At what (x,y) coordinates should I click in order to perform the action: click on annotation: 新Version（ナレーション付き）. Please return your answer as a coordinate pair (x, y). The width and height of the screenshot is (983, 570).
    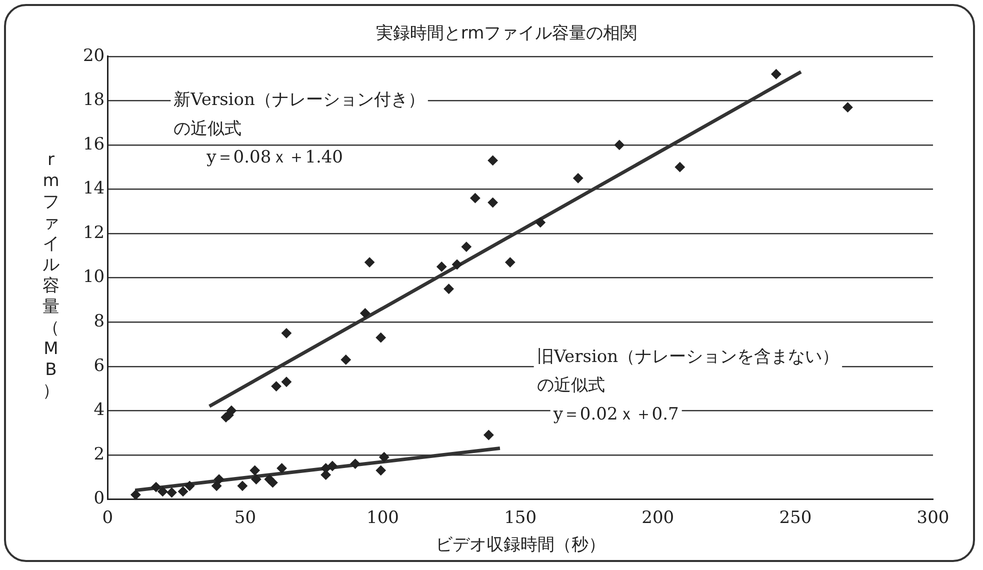
    Looking at the image, I should click on (299, 100).